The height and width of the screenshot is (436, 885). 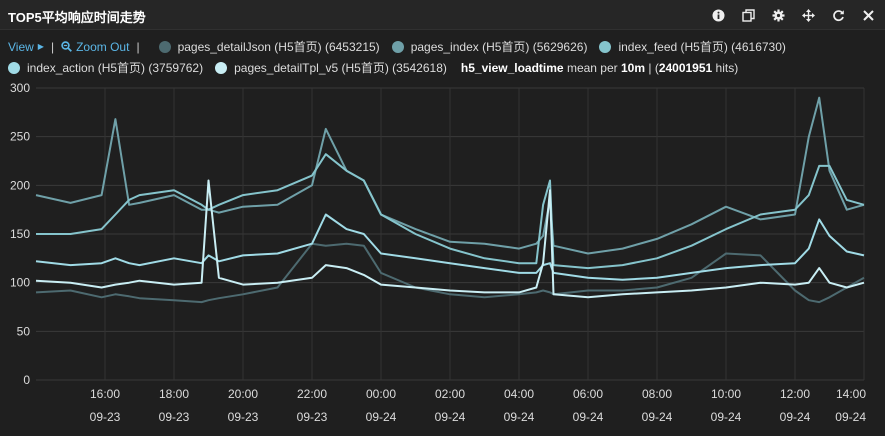 I want to click on y-tick-label: 300, so click(x=20, y=88).